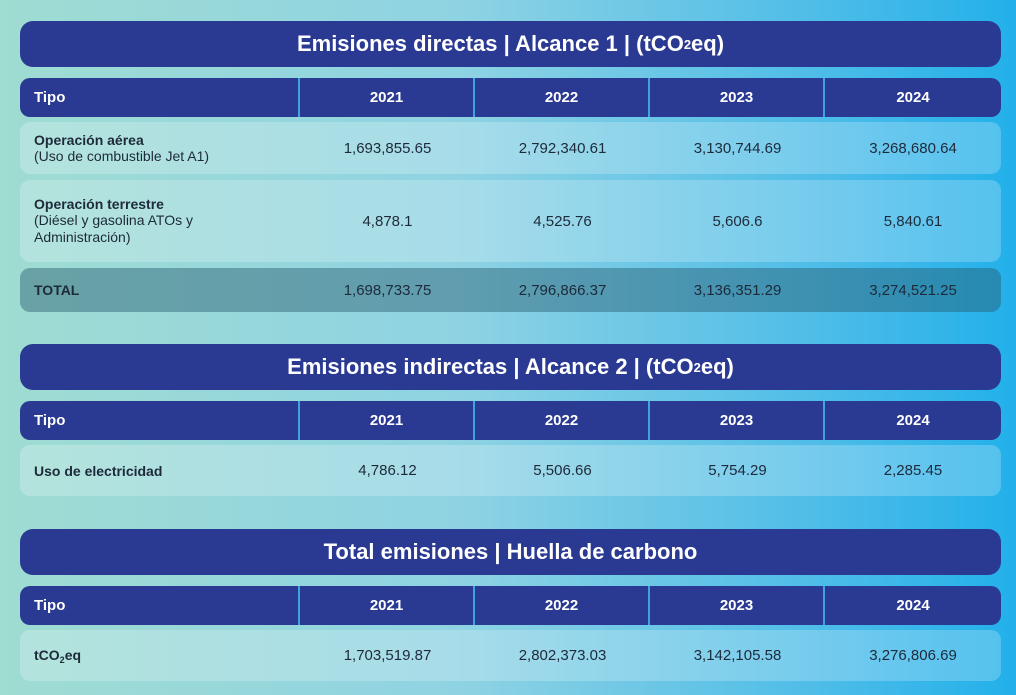 This screenshot has height=695, width=1016. I want to click on row-value: 3,130,744.69, so click(737, 148).